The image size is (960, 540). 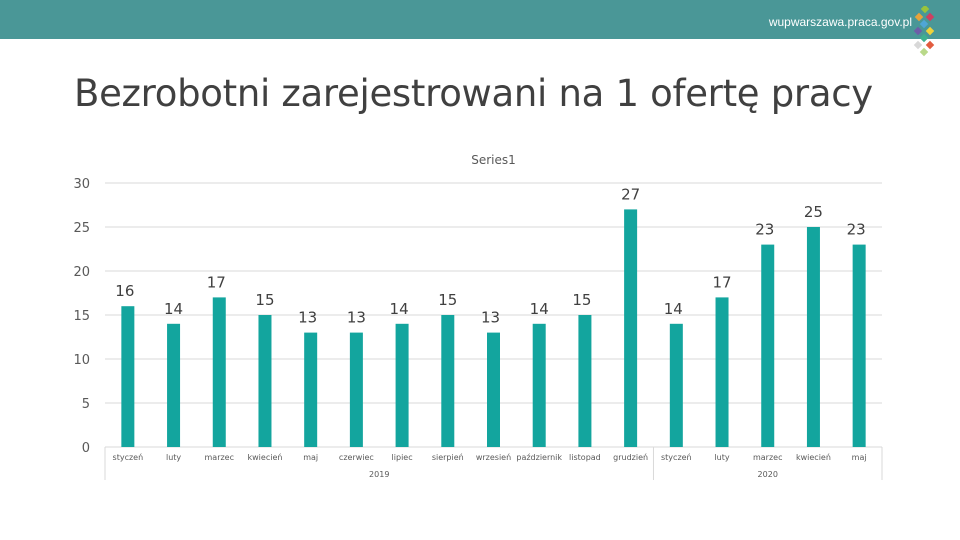 I want to click on y-tick-label: 25, so click(x=81, y=228).